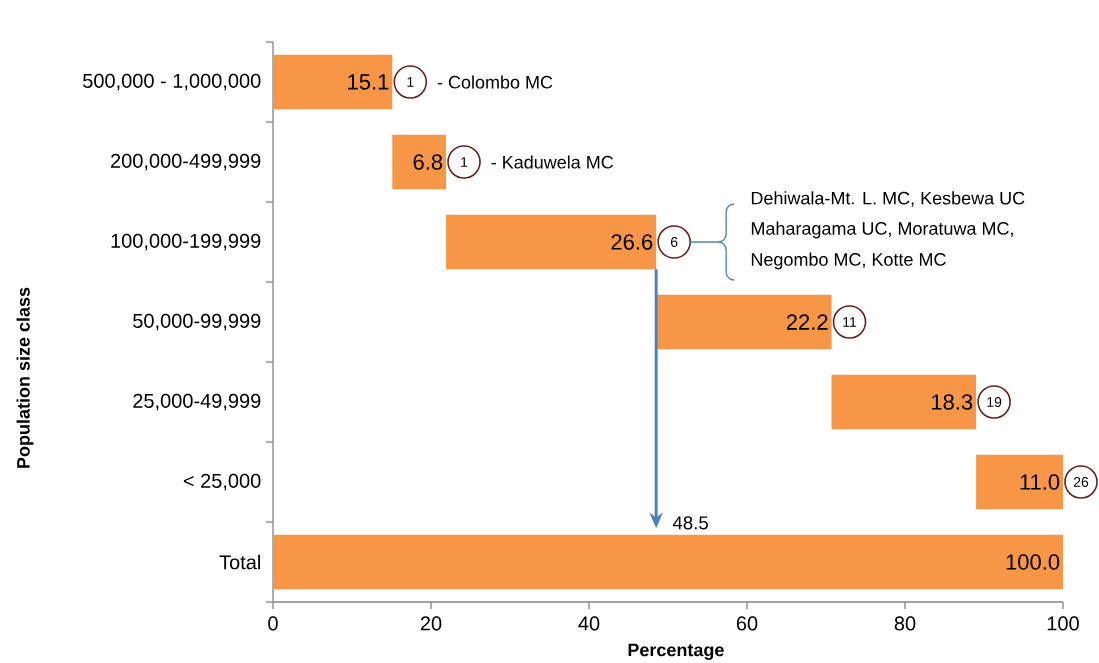 This screenshot has height=663, width=1099. I want to click on y-tick-label: Total, so click(239, 562).